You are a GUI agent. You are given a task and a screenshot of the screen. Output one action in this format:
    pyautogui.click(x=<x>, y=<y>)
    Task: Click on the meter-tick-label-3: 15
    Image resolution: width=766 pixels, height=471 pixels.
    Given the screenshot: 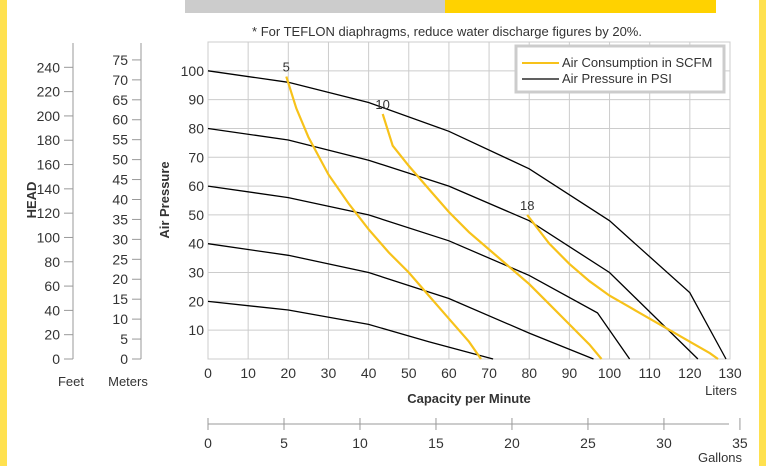 What is the action you would take?
    pyautogui.click(x=120, y=299)
    